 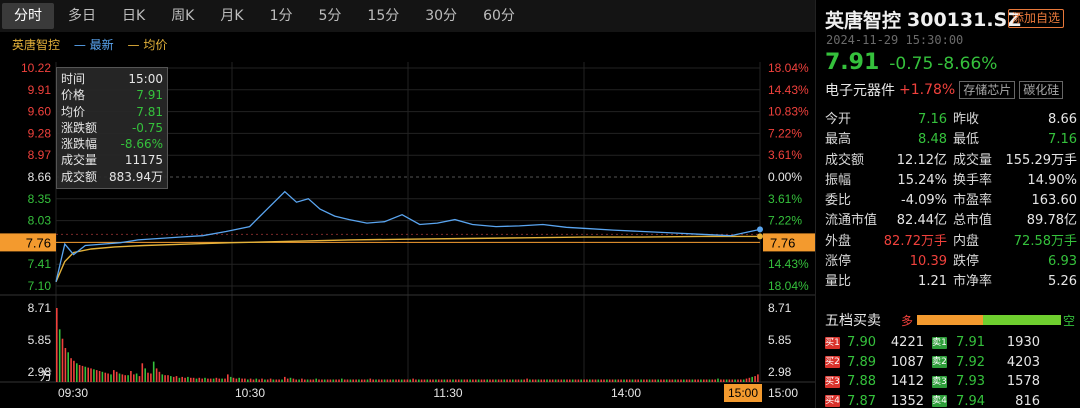 I want to click on sector-name: 电子元器件, so click(x=860, y=91).